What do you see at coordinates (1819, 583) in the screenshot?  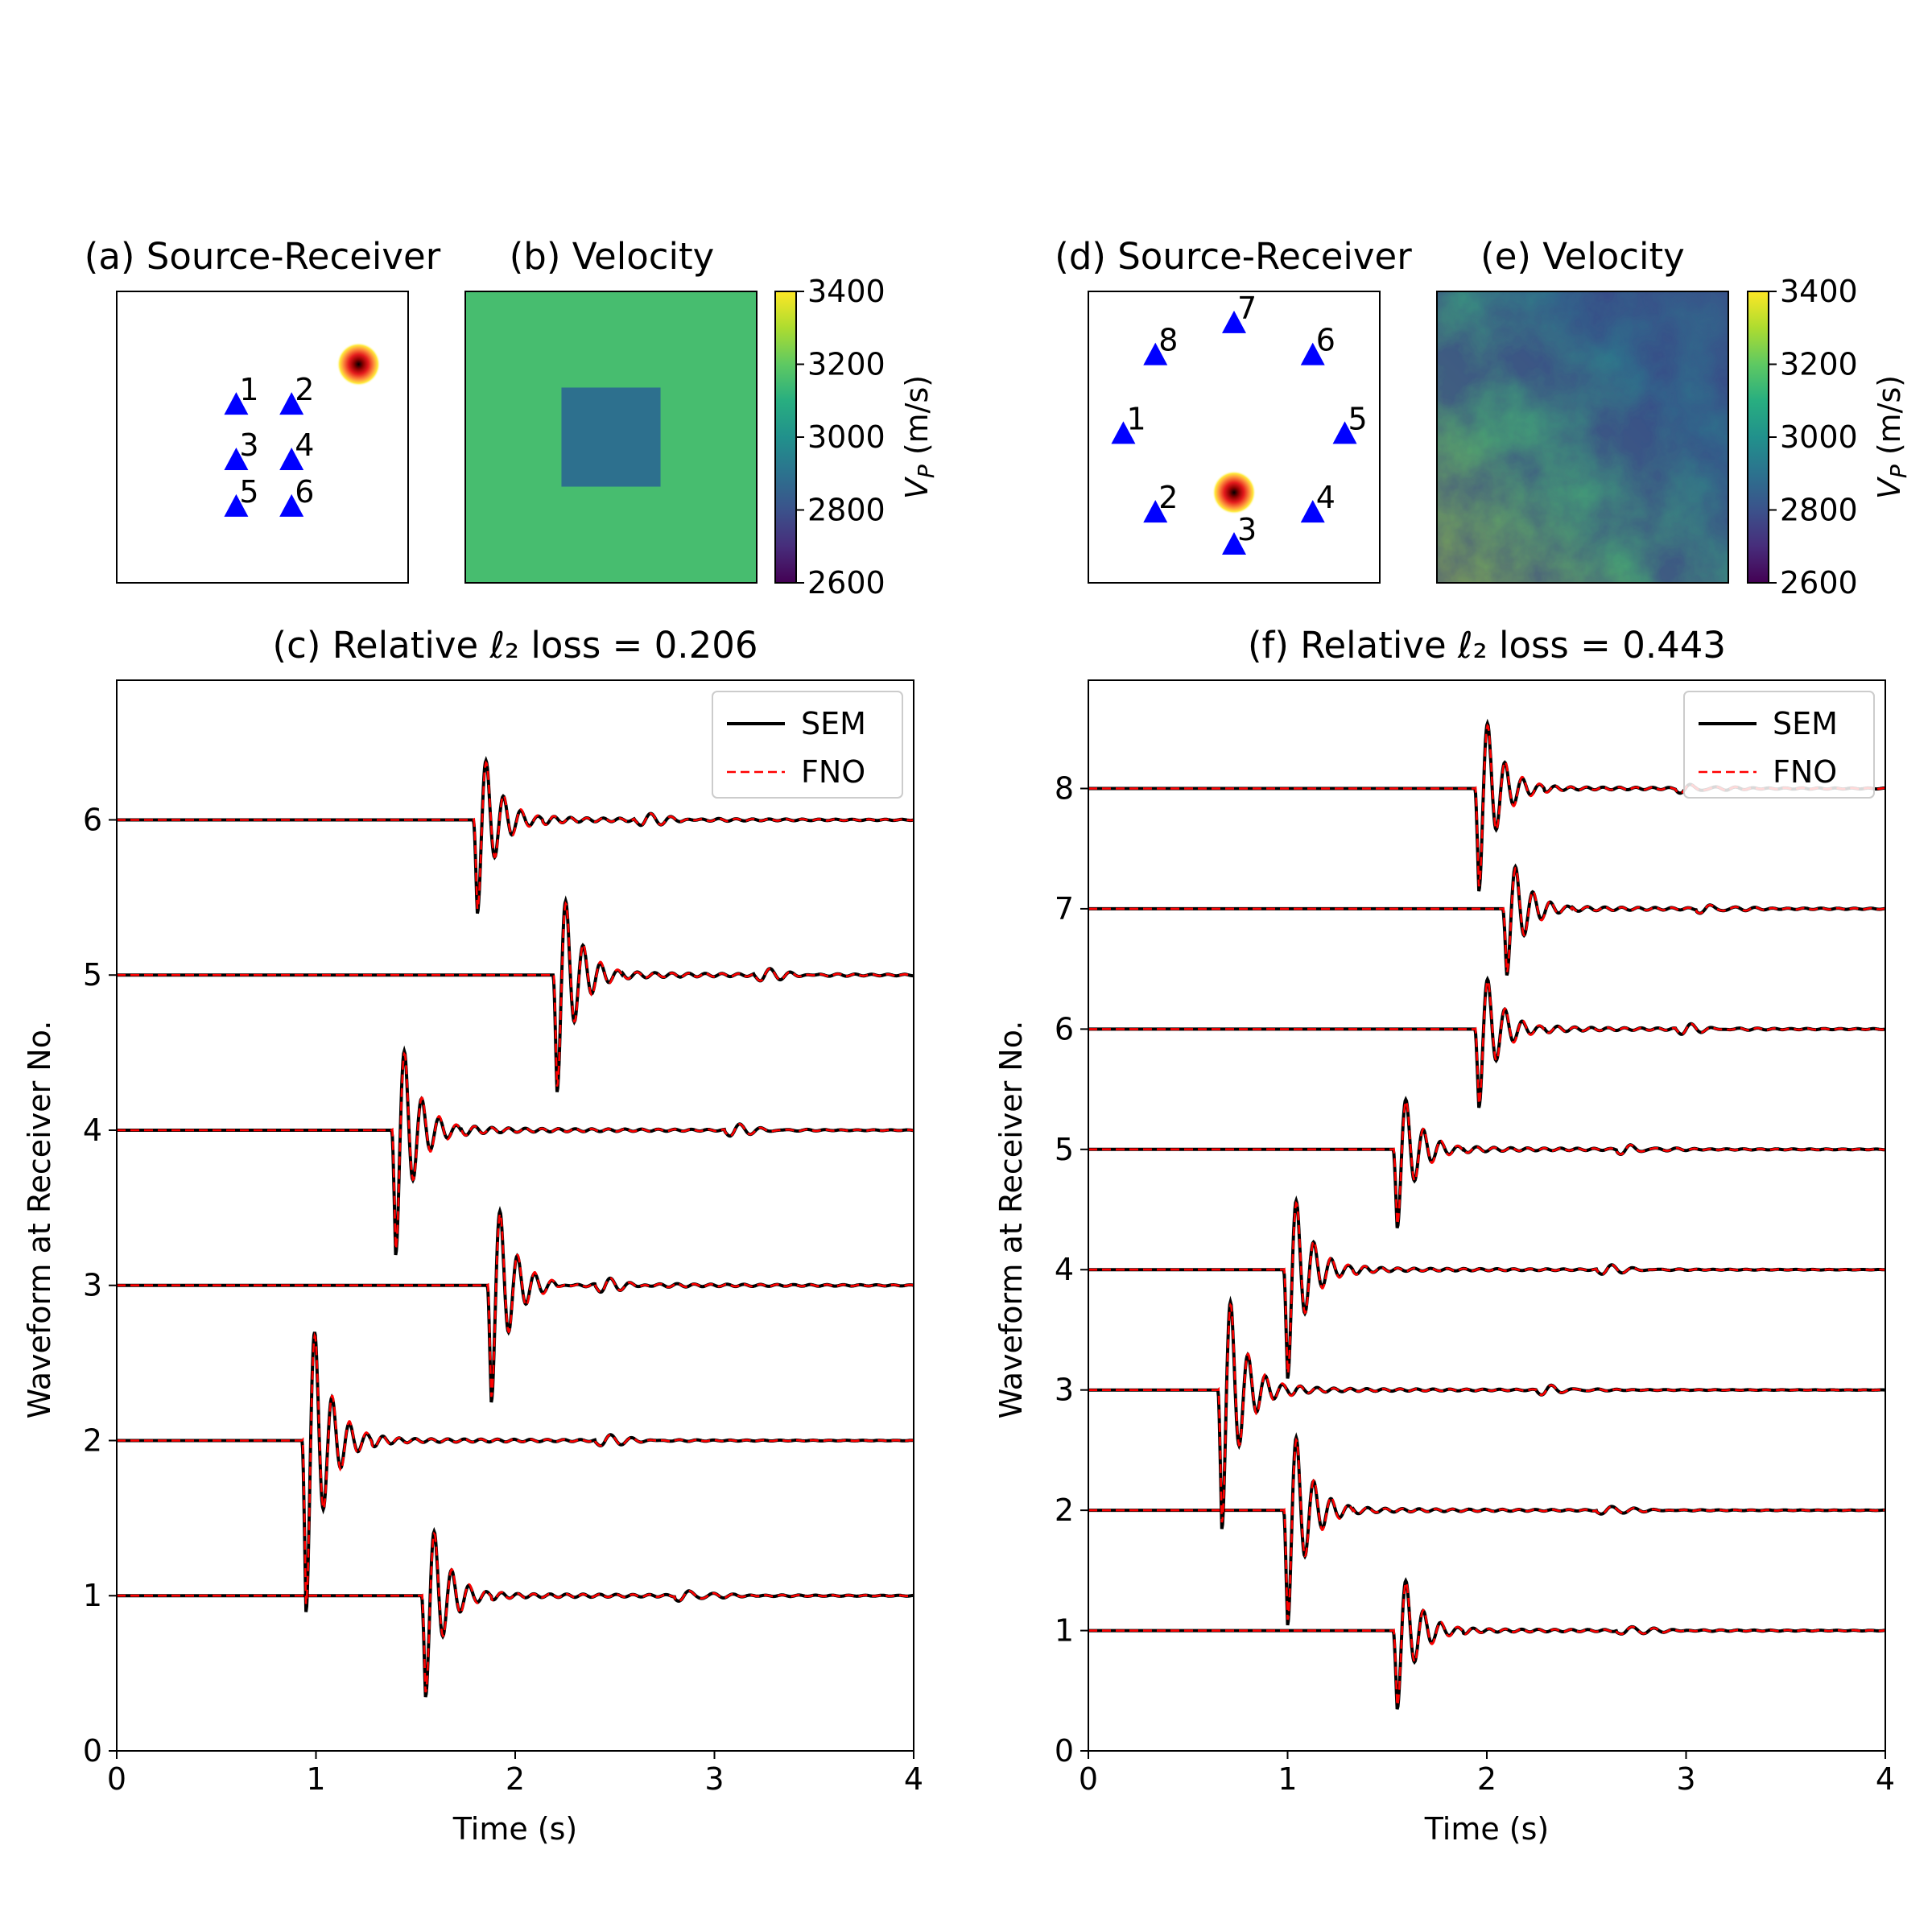 I see `colorbar-tick-label: 2600` at bounding box center [1819, 583].